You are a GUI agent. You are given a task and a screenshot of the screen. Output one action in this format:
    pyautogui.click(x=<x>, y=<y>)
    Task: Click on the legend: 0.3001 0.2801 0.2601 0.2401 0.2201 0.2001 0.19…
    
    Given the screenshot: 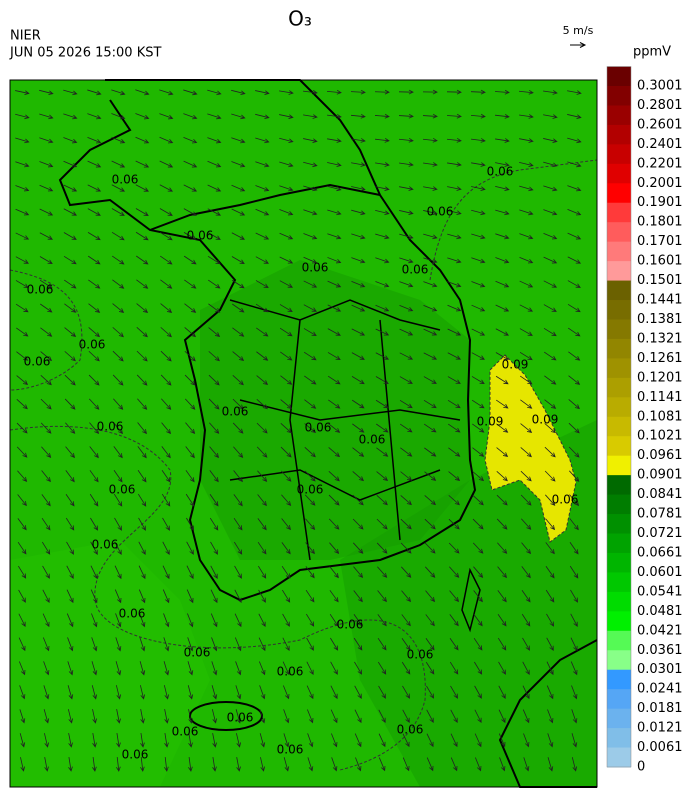 What is the action you would take?
    pyautogui.click(x=644, y=420)
    